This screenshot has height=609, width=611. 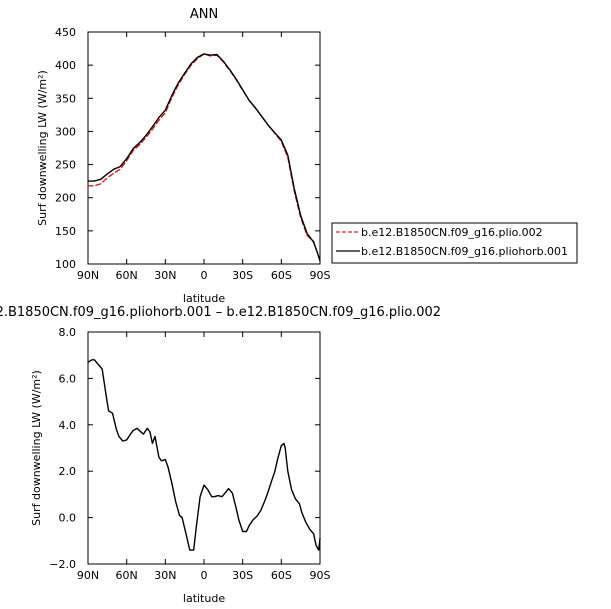 What do you see at coordinates (65, 131) in the screenshot?
I see `top-ytick-label-3: 300` at bounding box center [65, 131].